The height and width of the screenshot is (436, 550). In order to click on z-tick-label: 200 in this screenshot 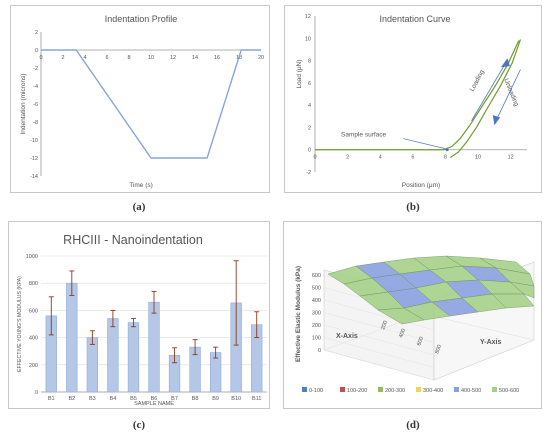, I will do `click(316, 326)`.